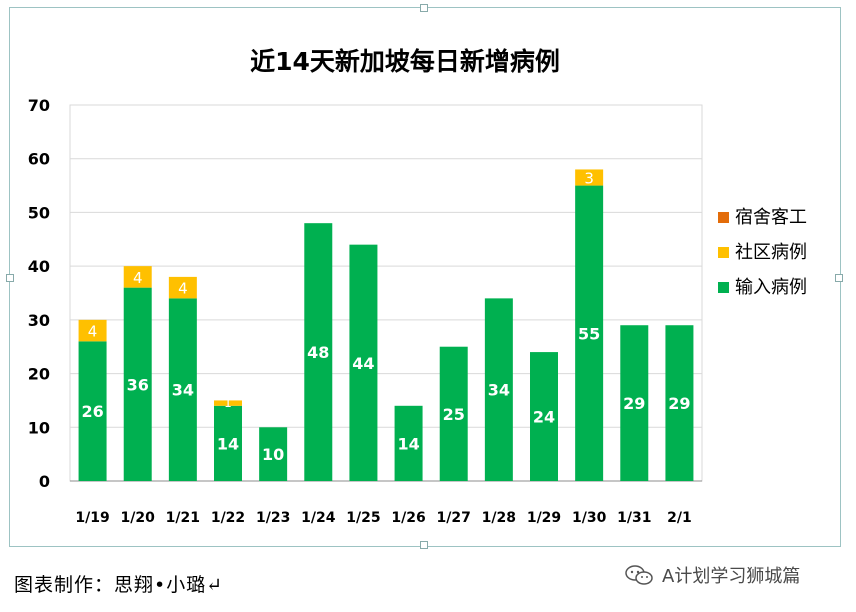 The height and width of the screenshot is (612, 856). What do you see at coordinates (273, 518) in the screenshot?
I see `x-tick-label: 1/23` at bounding box center [273, 518].